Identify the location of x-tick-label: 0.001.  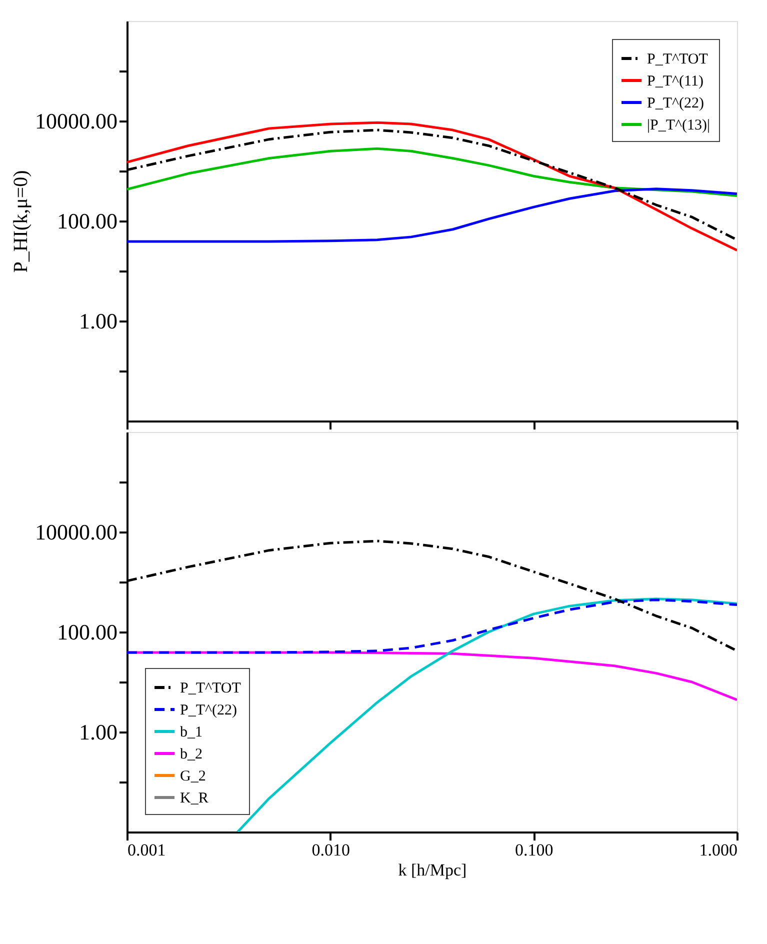
(147, 850).